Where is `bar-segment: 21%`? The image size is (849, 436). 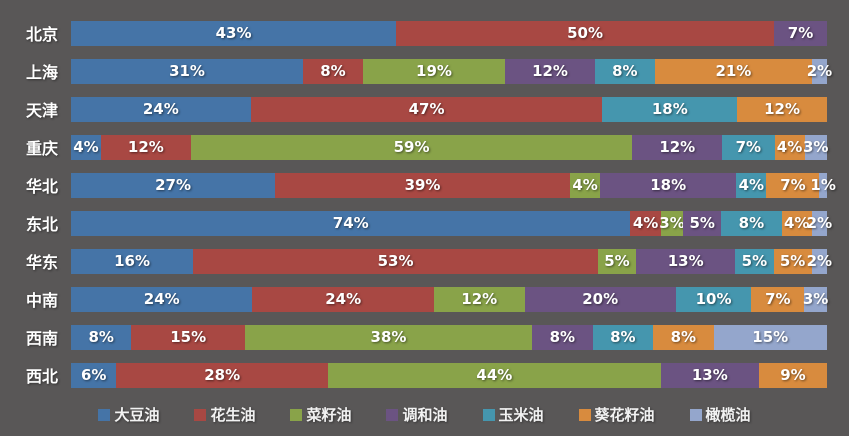
bar-segment: 21% is located at coordinates (733, 71).